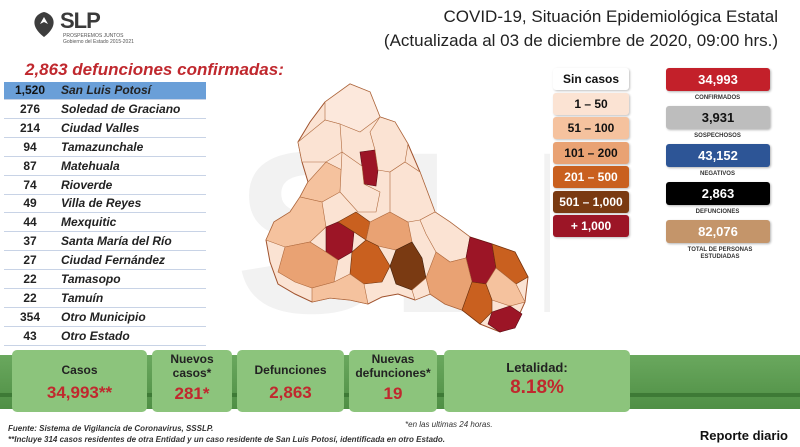  What do you see at coordinates (591, 79) in the screenshot?
I see `legend-item: Sin casos` at bounding box center [591, 79].